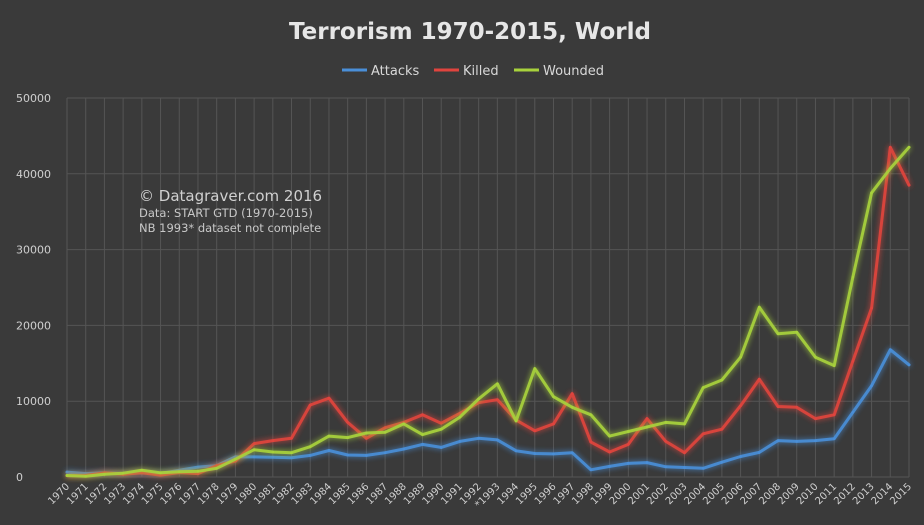 This screenshot has height=525, width=924. I want to click on watermark-note: NB 1993* dataset not complete, so click(230, 228).